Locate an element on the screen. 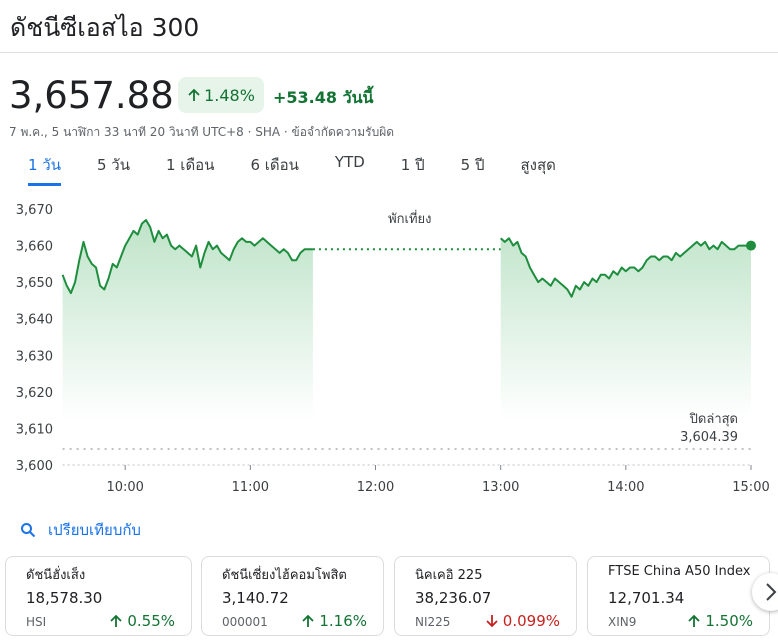 This screenshot has width=778, height=641. card-name: FTSE China A50 Index is located at coordinates (679, 571).